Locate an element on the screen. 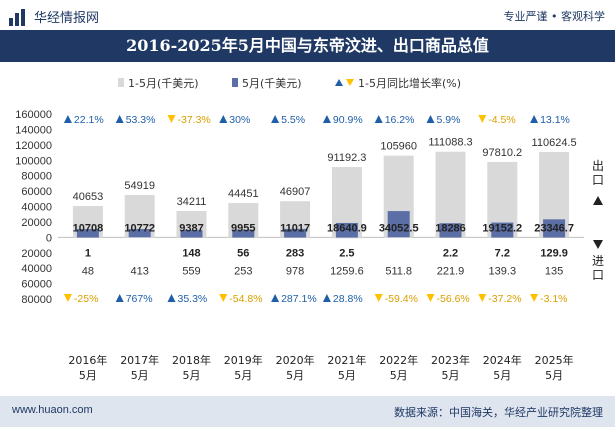  export-cumulative-label: 34211 is located at coordinates (192, 202).